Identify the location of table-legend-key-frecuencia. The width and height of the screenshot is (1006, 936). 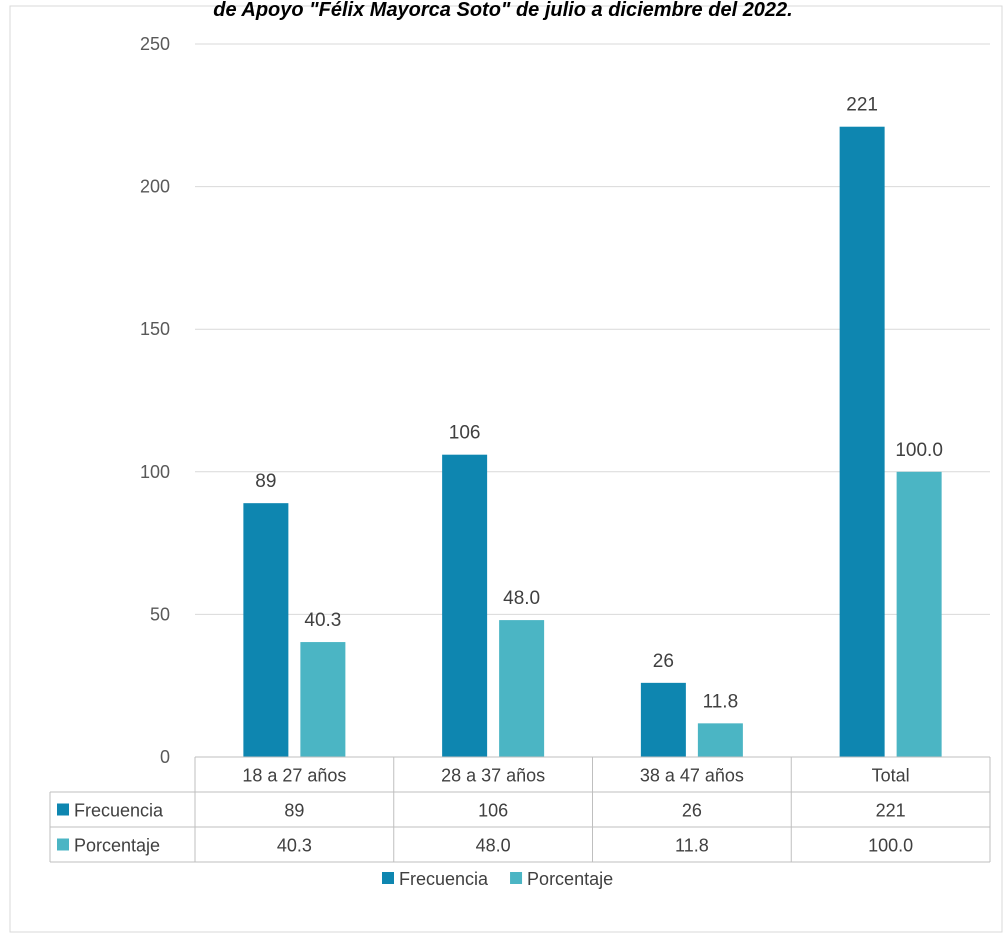
(63, 809).